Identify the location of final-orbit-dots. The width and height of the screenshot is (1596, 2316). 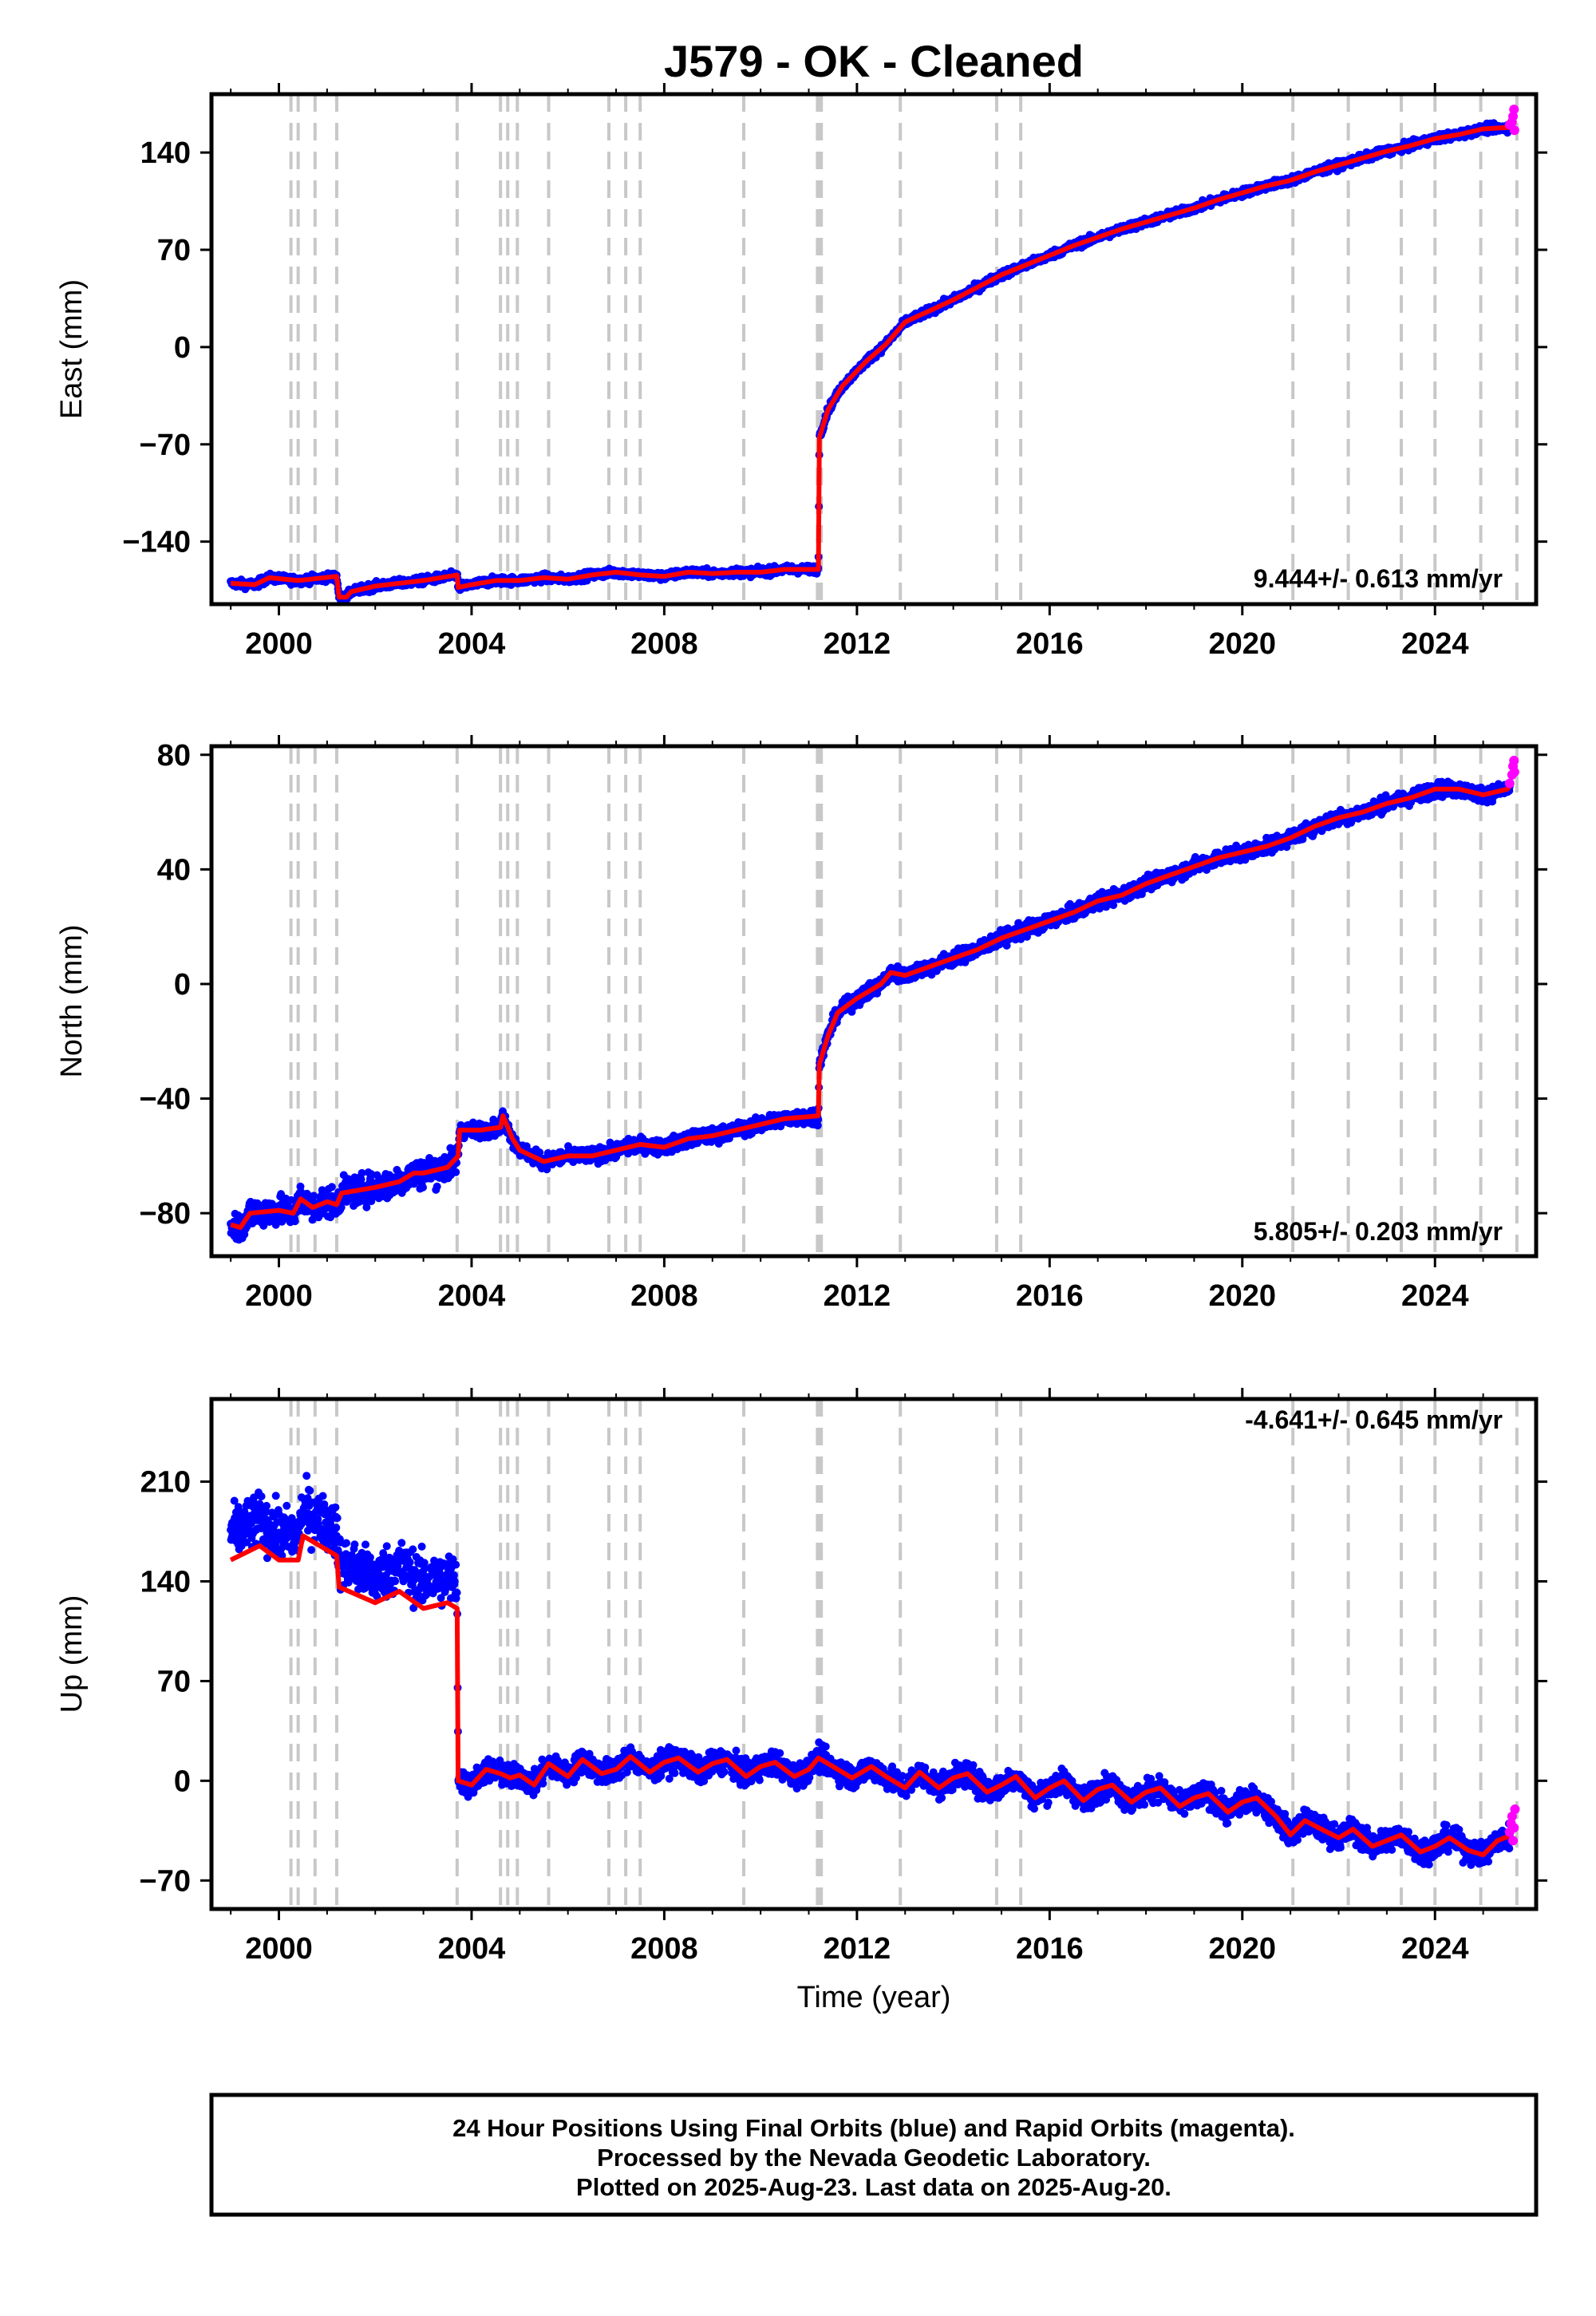
(870, 1670).